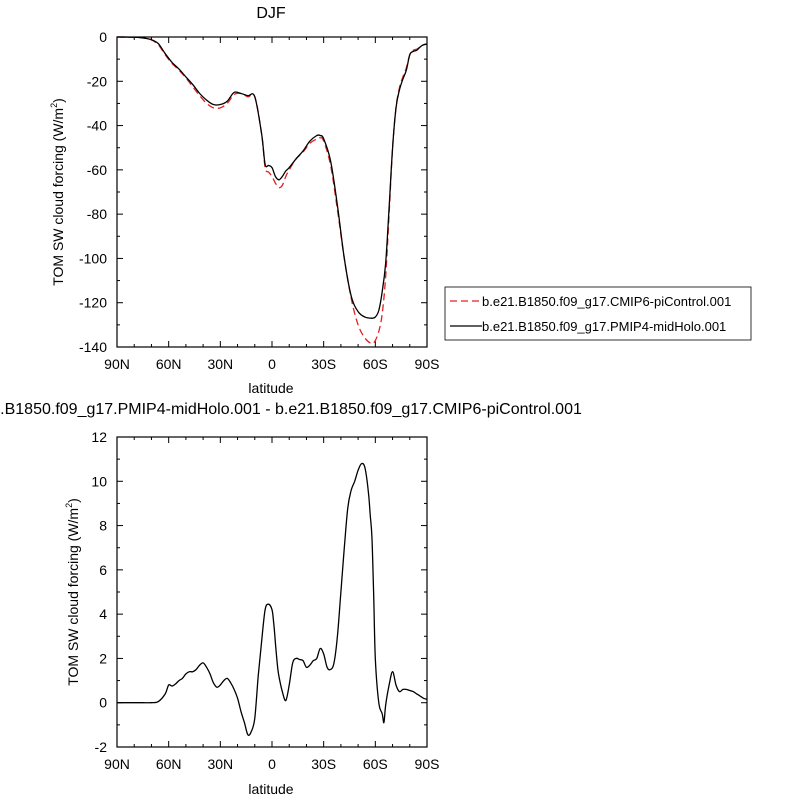  What do you see at coordinates (270, 388) in the screenshot?
I see `top-x-axis-title: latitude` at bounding box center [270, 388].